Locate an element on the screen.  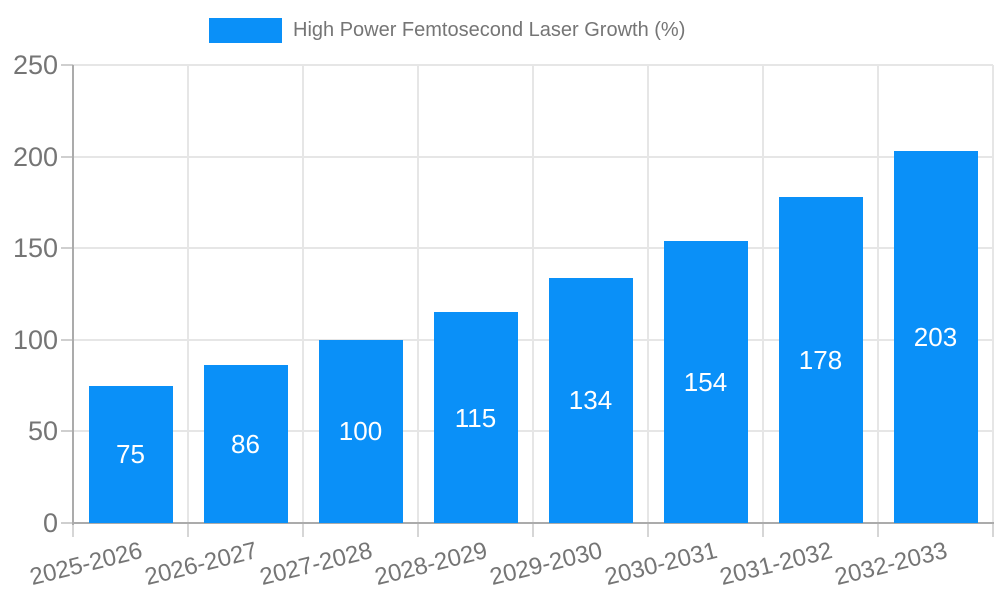
legend-swatch is located at coordinates (245, 30).